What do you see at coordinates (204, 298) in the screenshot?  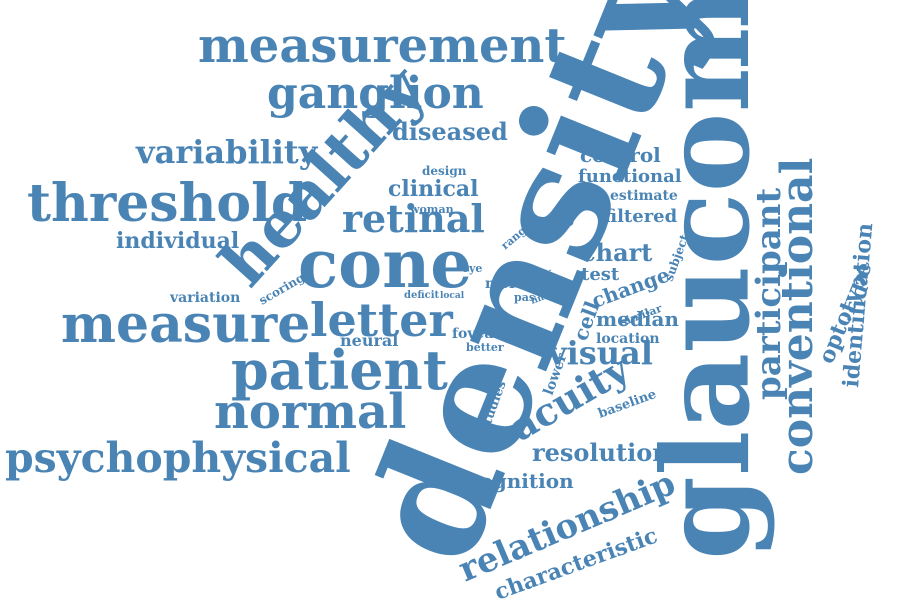 I see `word: variation` at bounding box center [204, 298].